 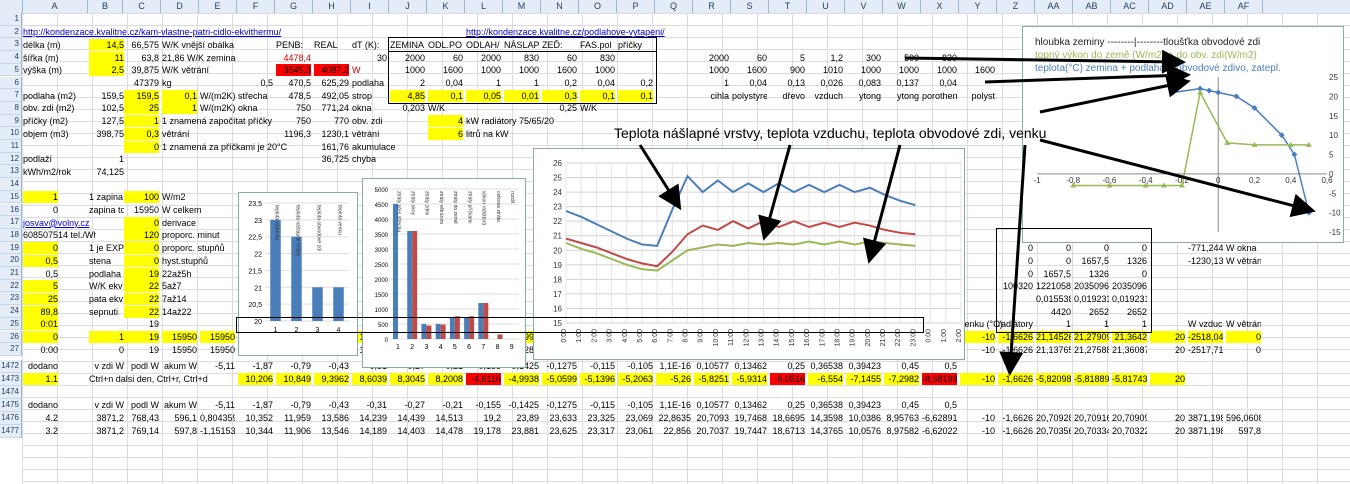 I want to click on cell-t28: 0,25, so click(x=796, y=366).